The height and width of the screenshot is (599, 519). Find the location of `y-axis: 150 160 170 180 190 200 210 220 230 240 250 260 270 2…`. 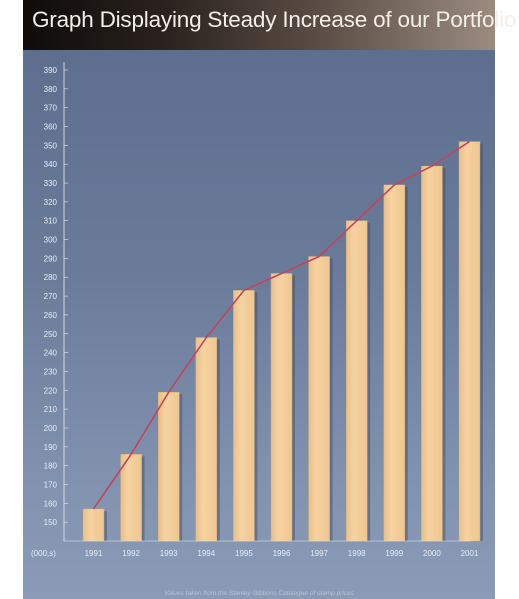

y-axis: 150 160 170 180 190 200 210 220 230 240 250 260 270 2… is located at coordinates (56, 301).